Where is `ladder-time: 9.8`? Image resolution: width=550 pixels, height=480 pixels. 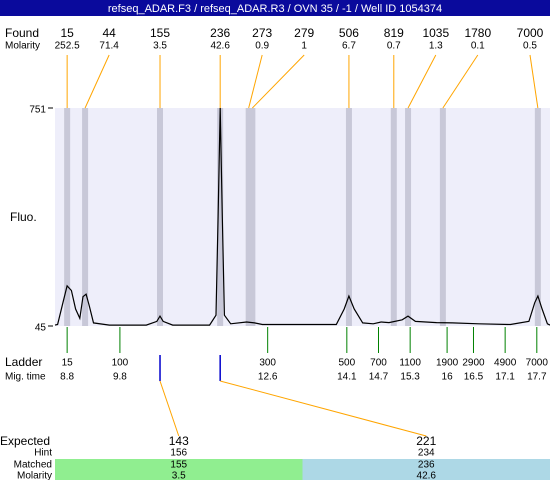
ladder-time: 9.8 is located at coordinates (120, 377).